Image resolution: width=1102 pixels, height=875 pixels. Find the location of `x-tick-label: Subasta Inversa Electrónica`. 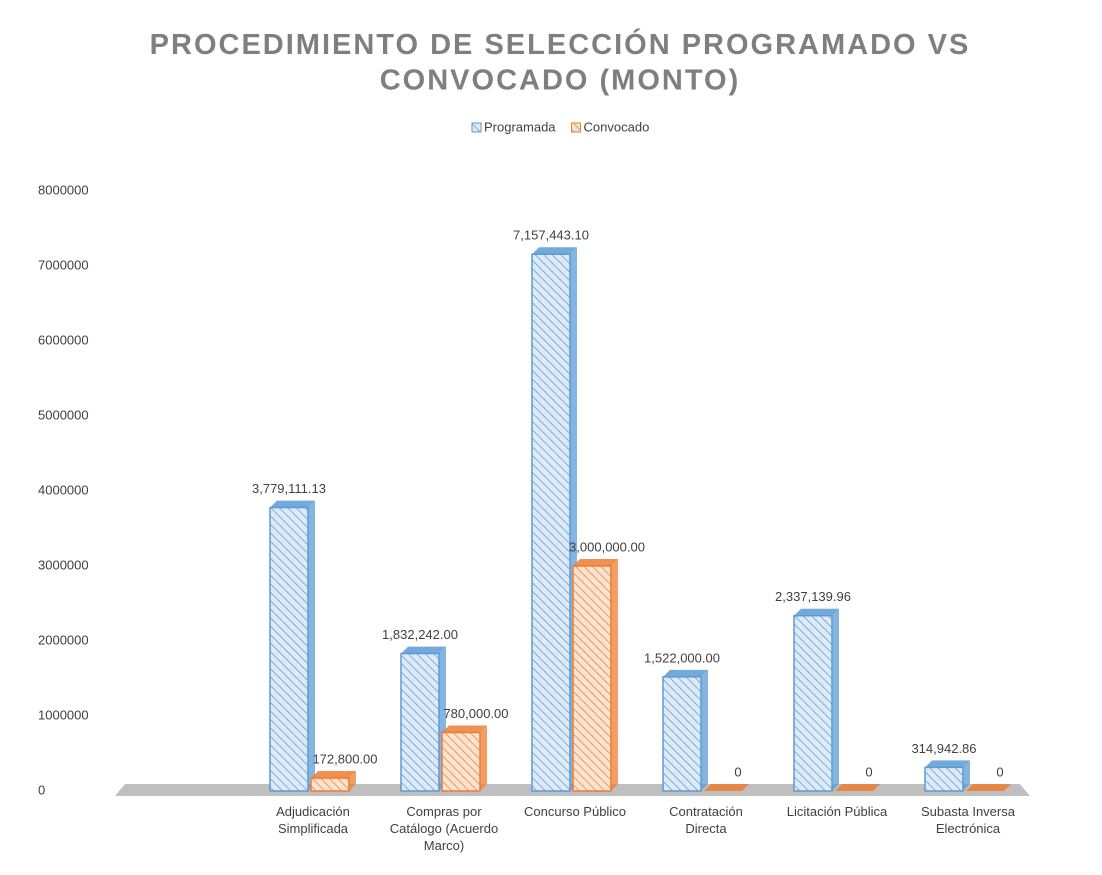

x-tick-label: Subasta Inversa Electrónica is located at coordinates (968, 820).